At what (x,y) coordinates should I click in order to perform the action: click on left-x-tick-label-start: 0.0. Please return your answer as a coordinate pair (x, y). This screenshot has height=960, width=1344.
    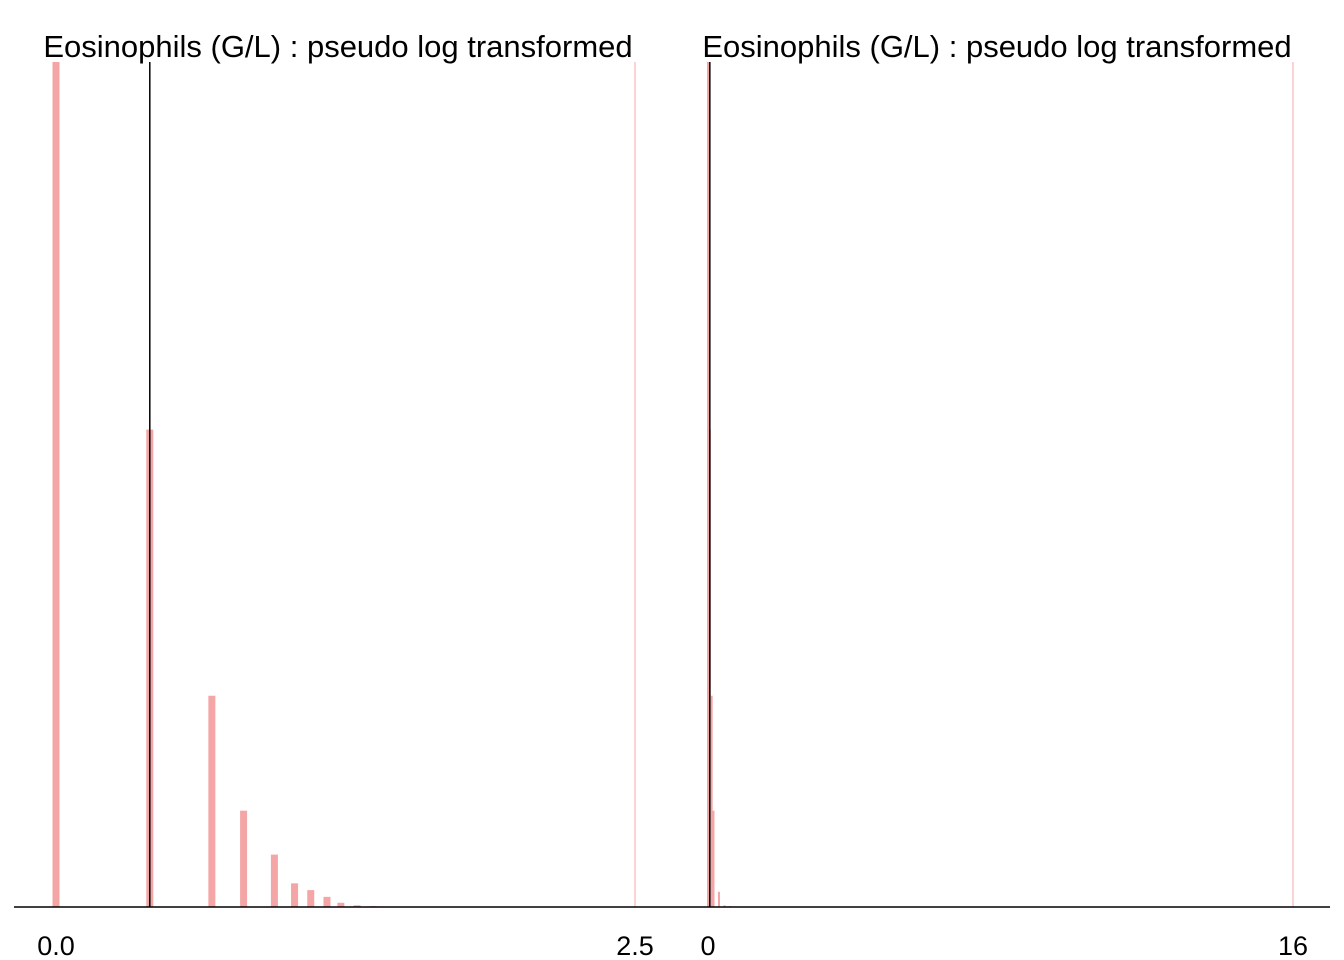
    Looking at the image, I should click on (56, 945).